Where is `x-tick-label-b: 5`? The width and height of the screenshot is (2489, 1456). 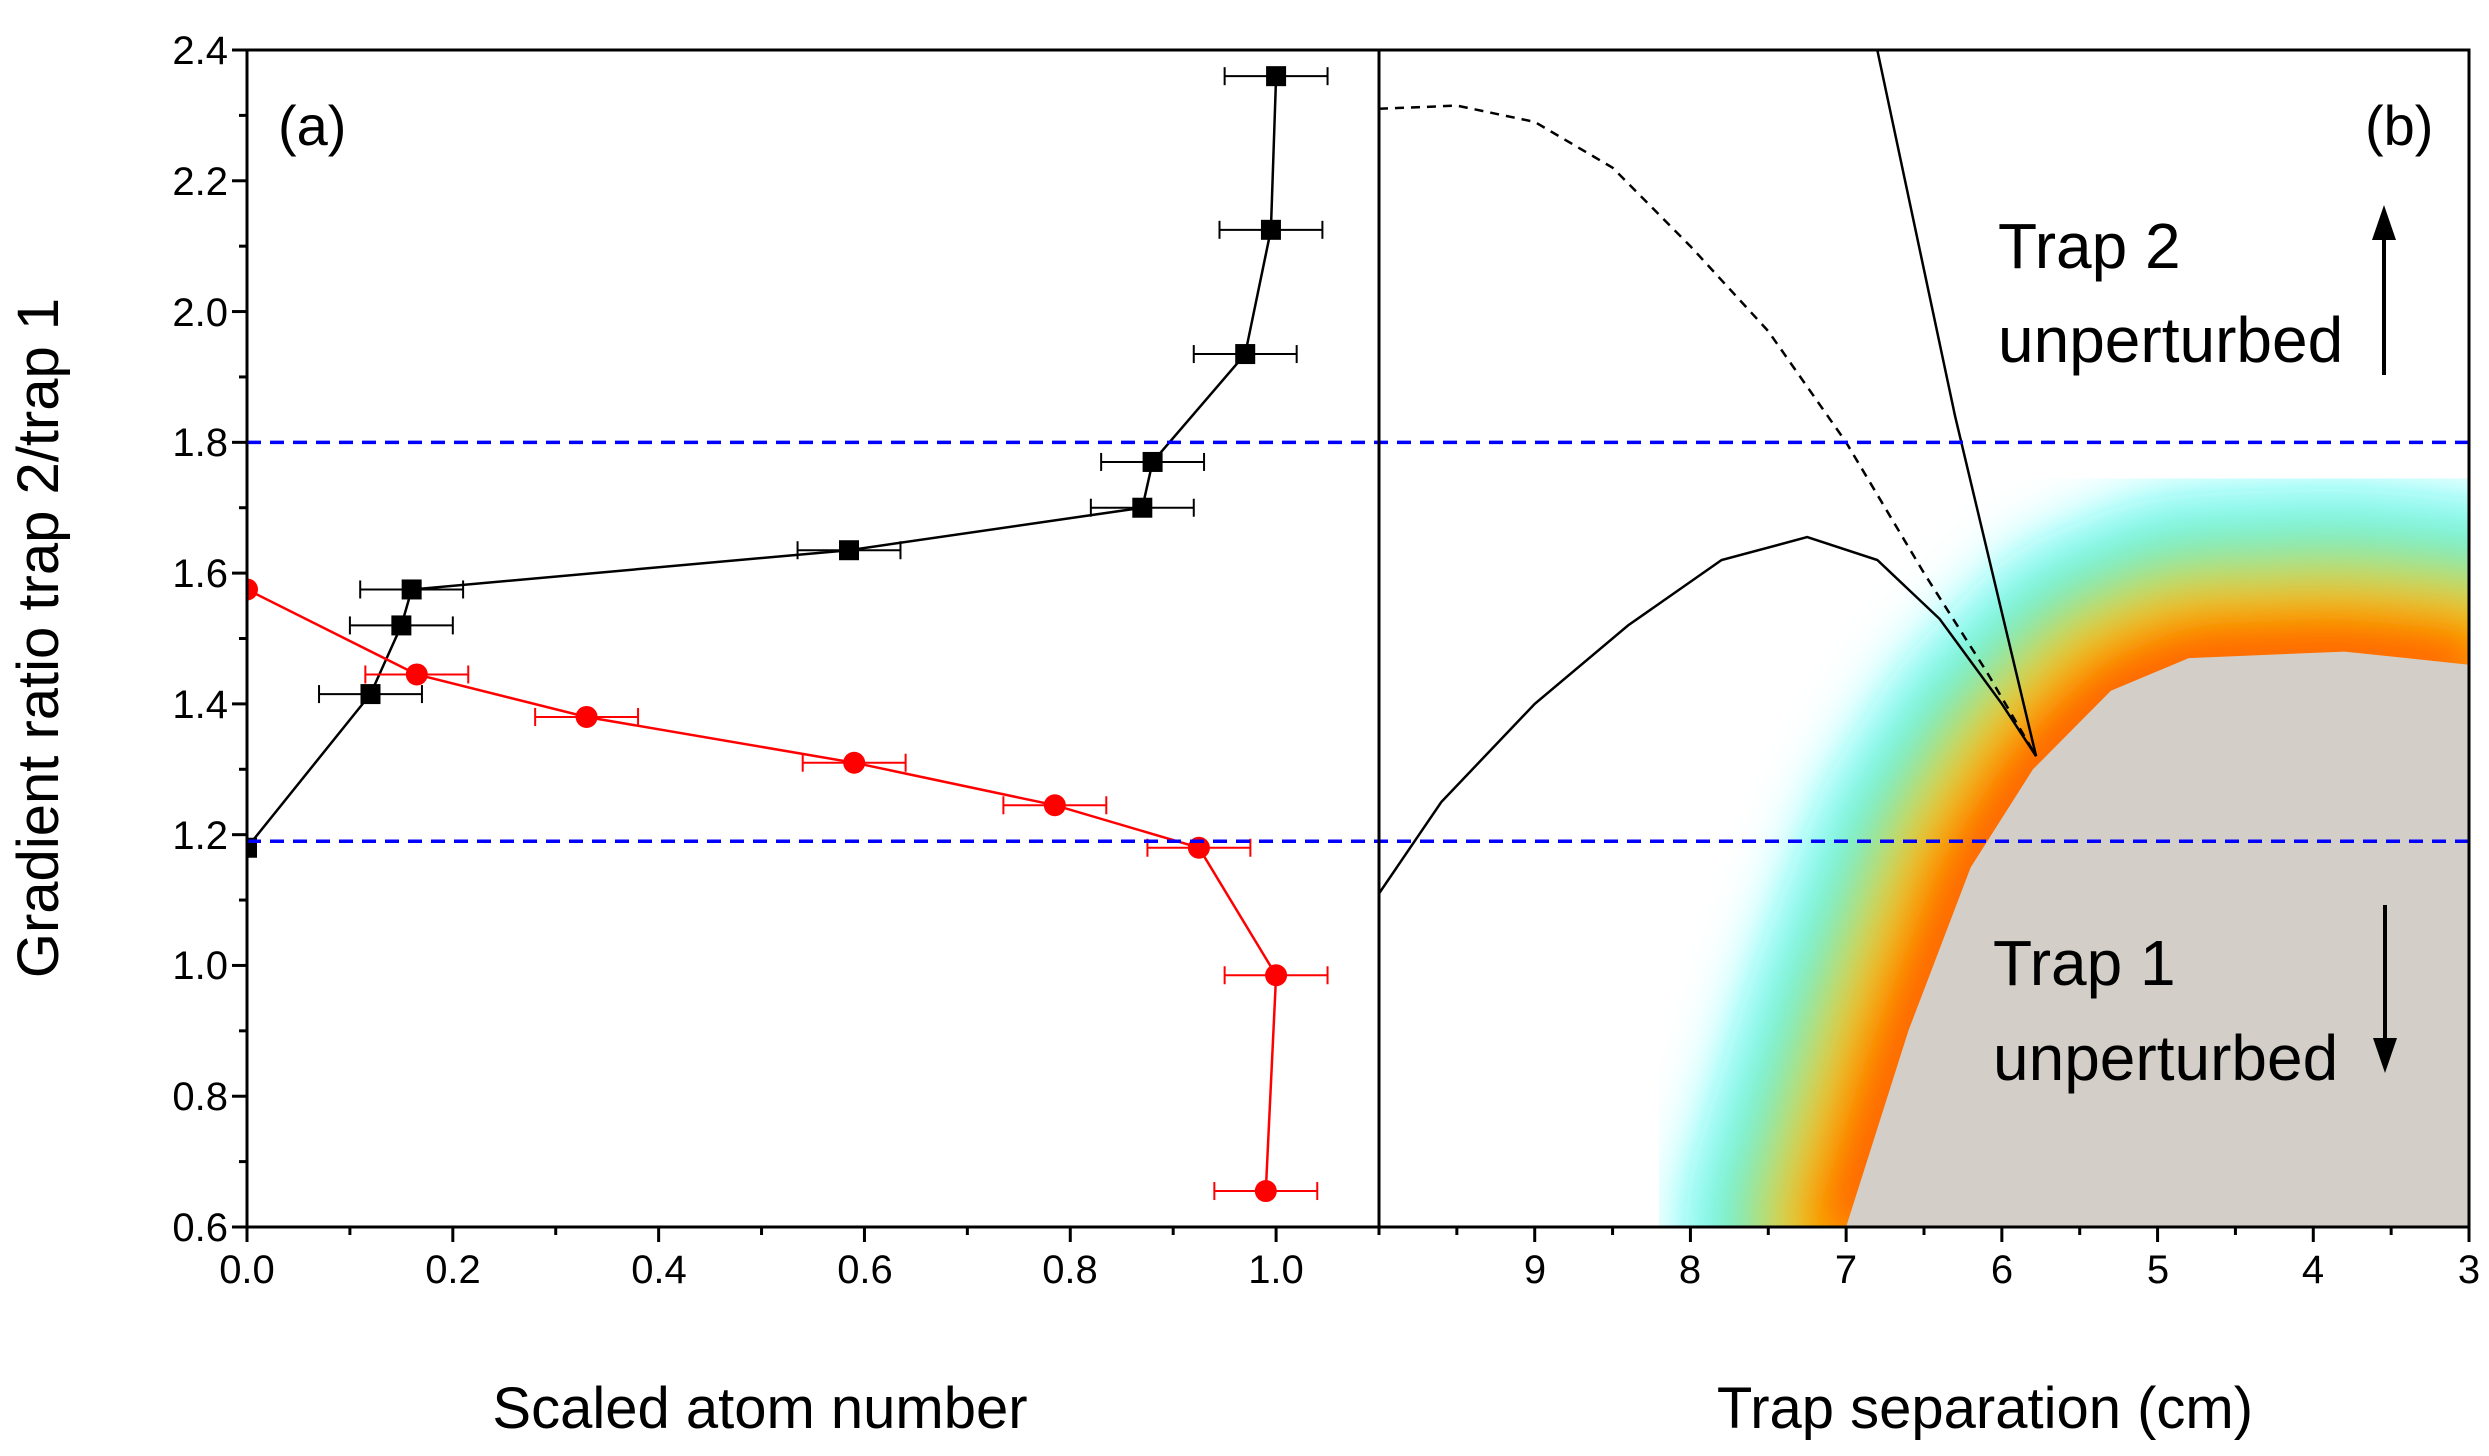
x-tick-label-b: 5 is located at coordinates (2158, 1270).